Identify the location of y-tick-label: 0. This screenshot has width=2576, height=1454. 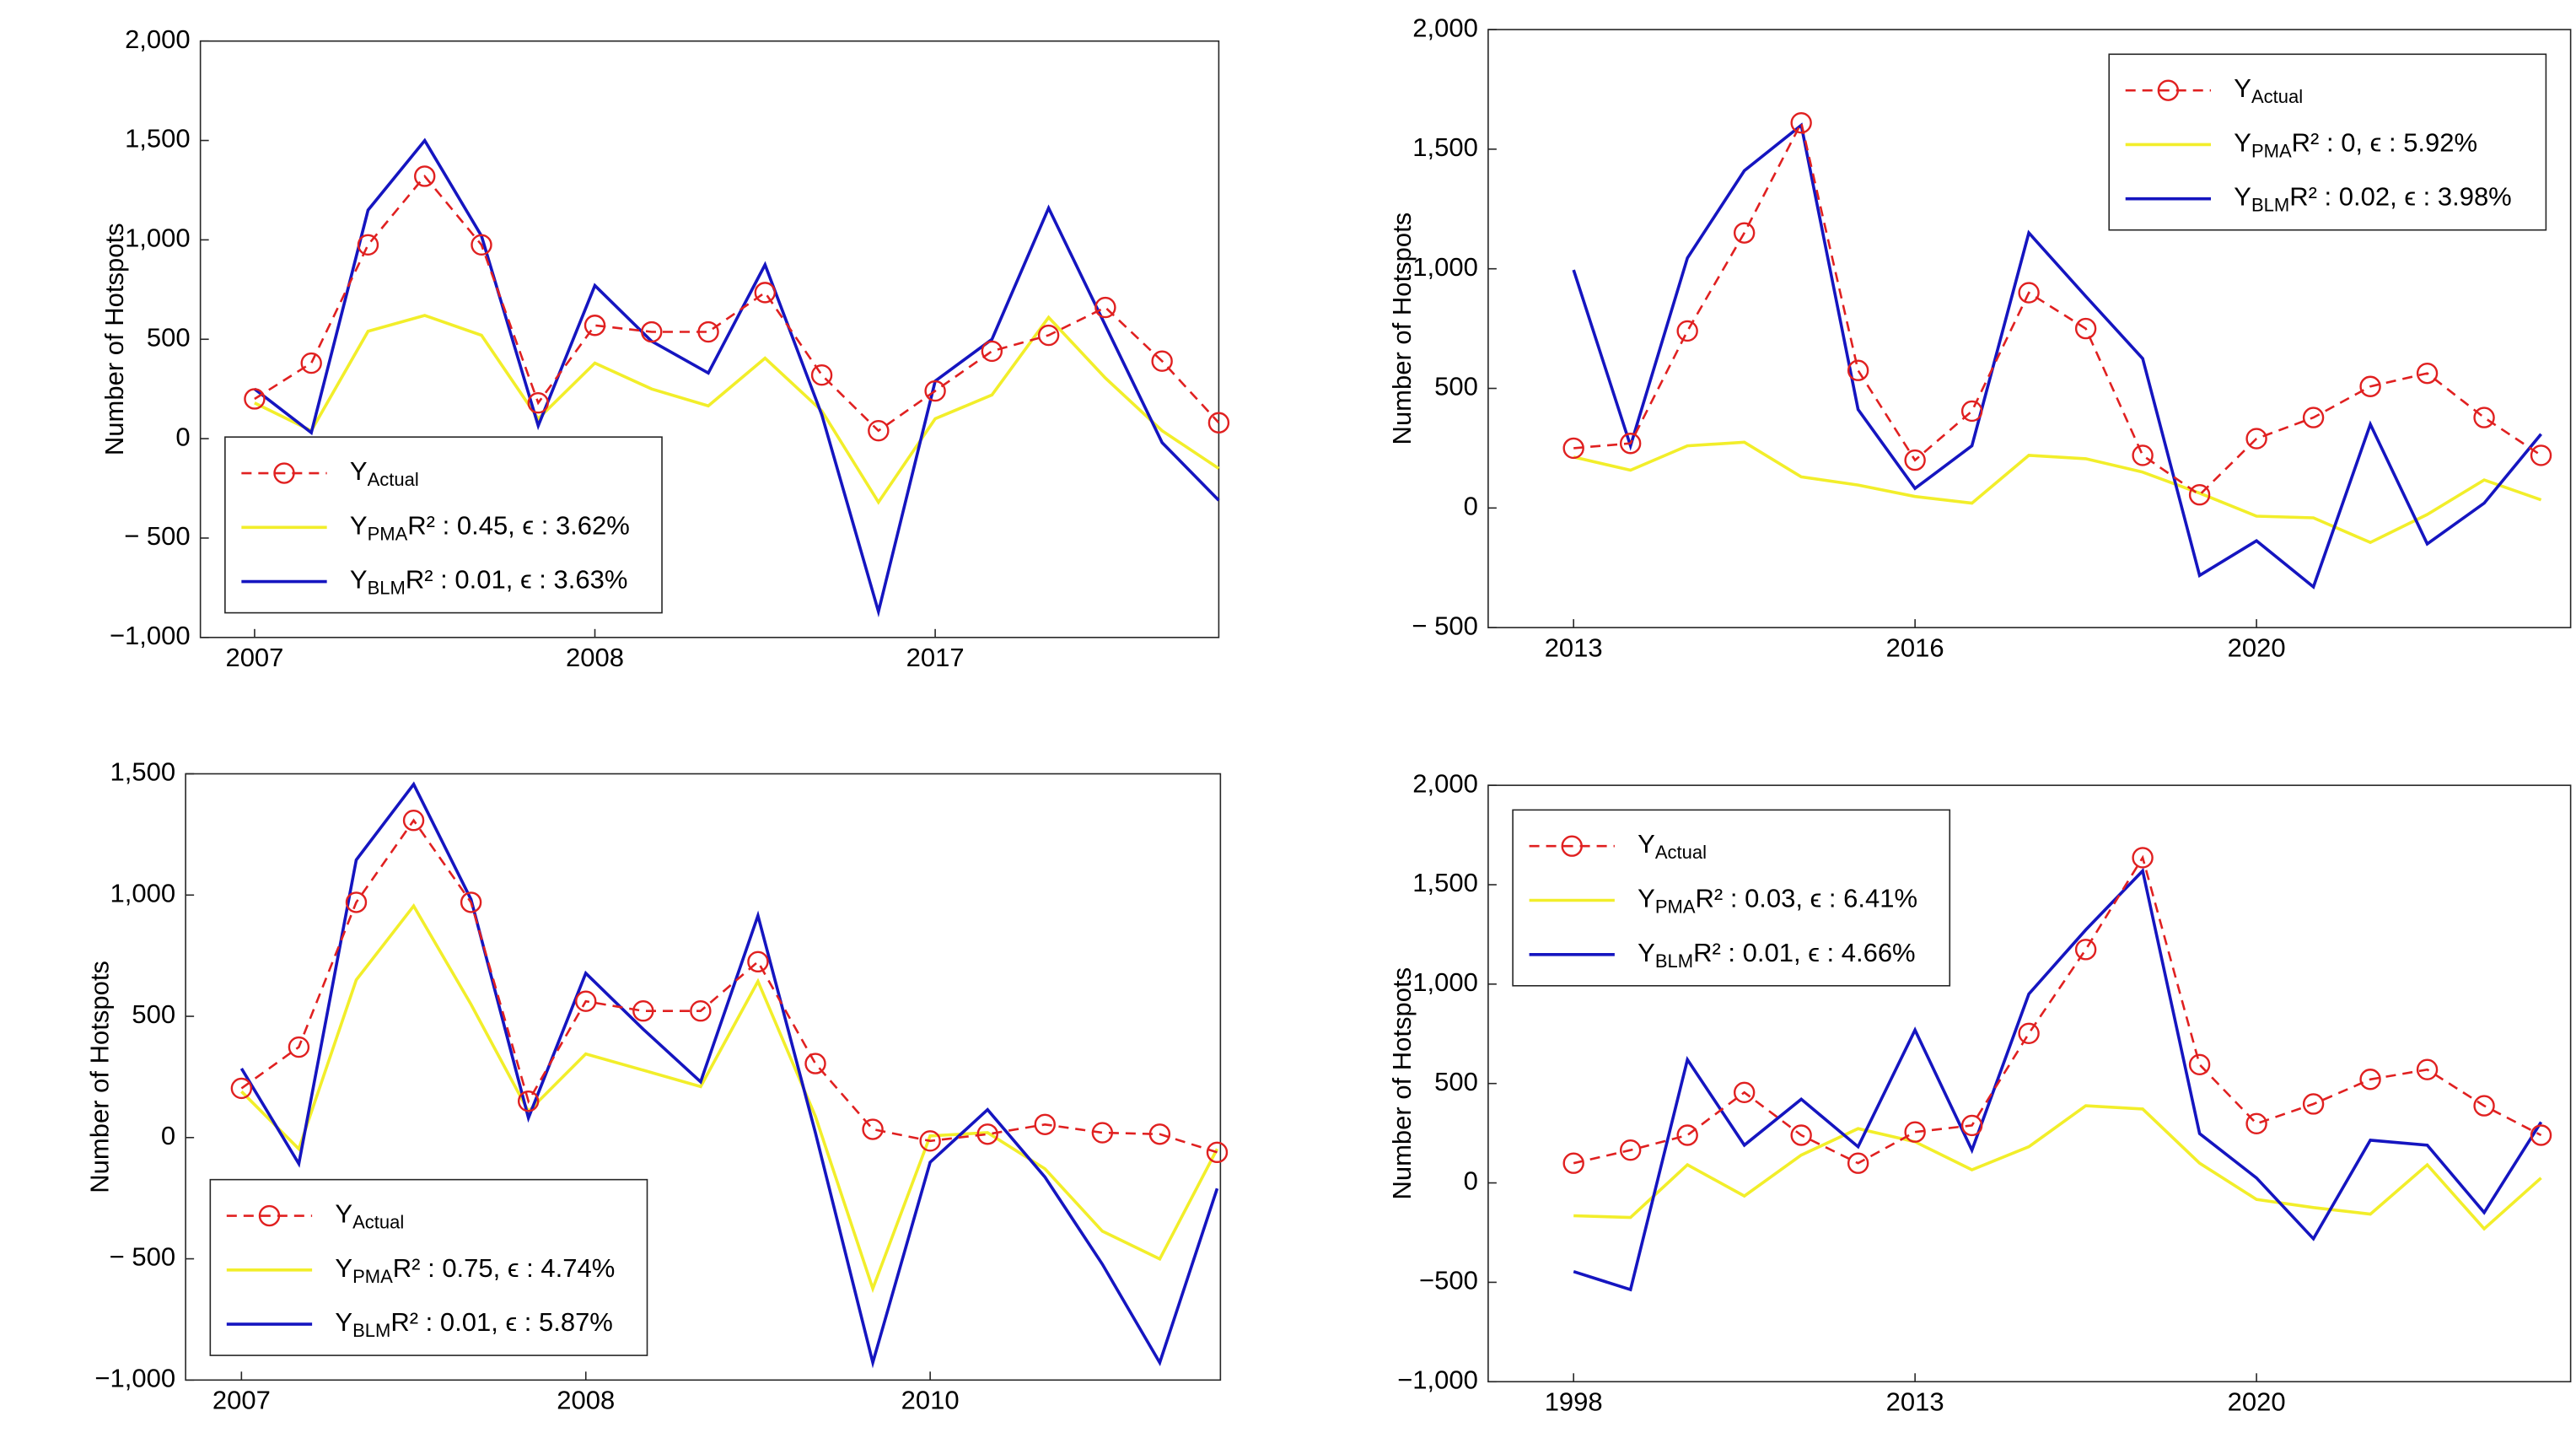
(182, 436).